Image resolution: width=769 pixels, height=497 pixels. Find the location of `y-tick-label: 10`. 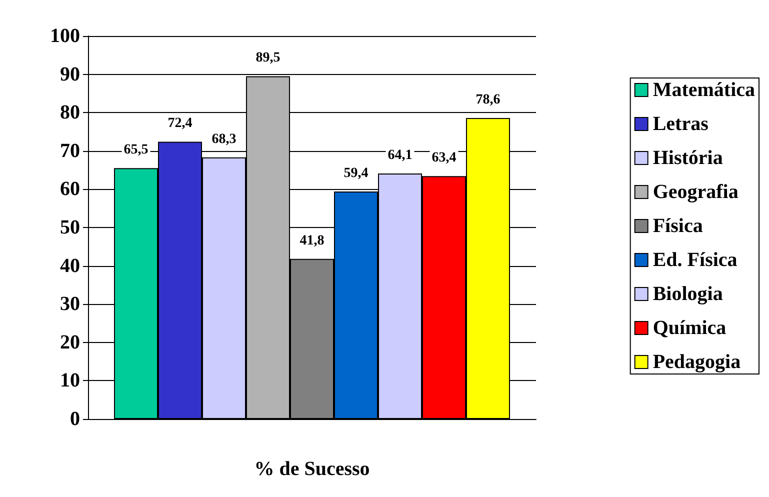

y-tick-label: 10 is located at coordinates (70, 381).